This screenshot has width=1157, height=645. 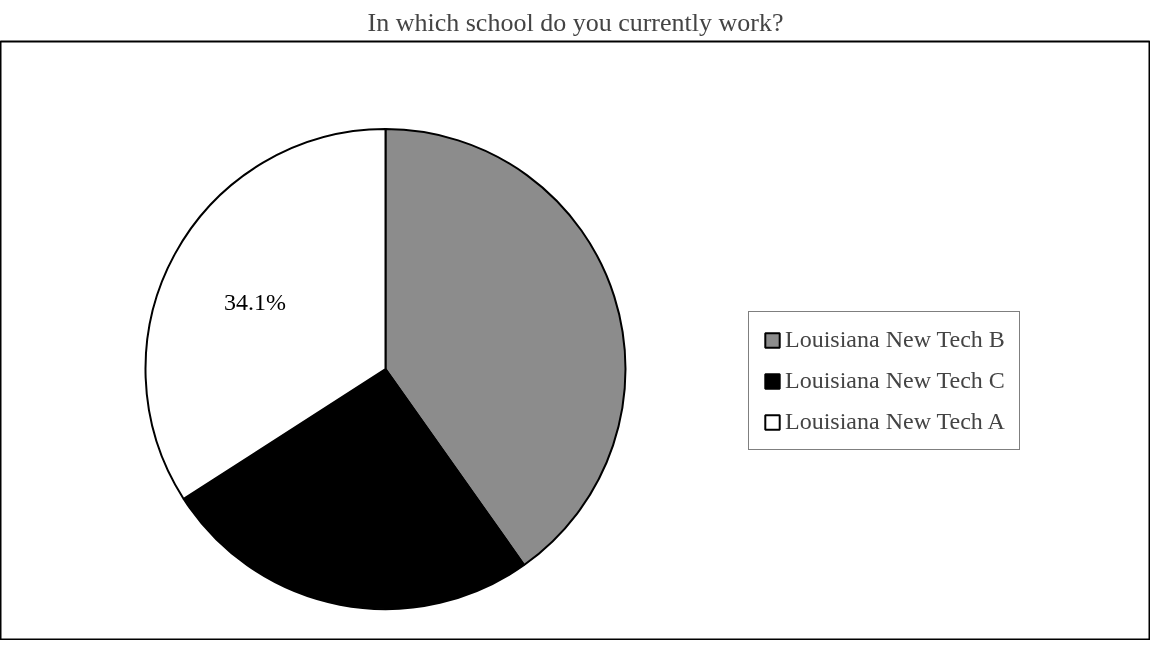 What do you see at coordinates (895, 380) in the screenshot?
I see `legend-label: Louisiana New Tech C` at bounding box center [895, 380].